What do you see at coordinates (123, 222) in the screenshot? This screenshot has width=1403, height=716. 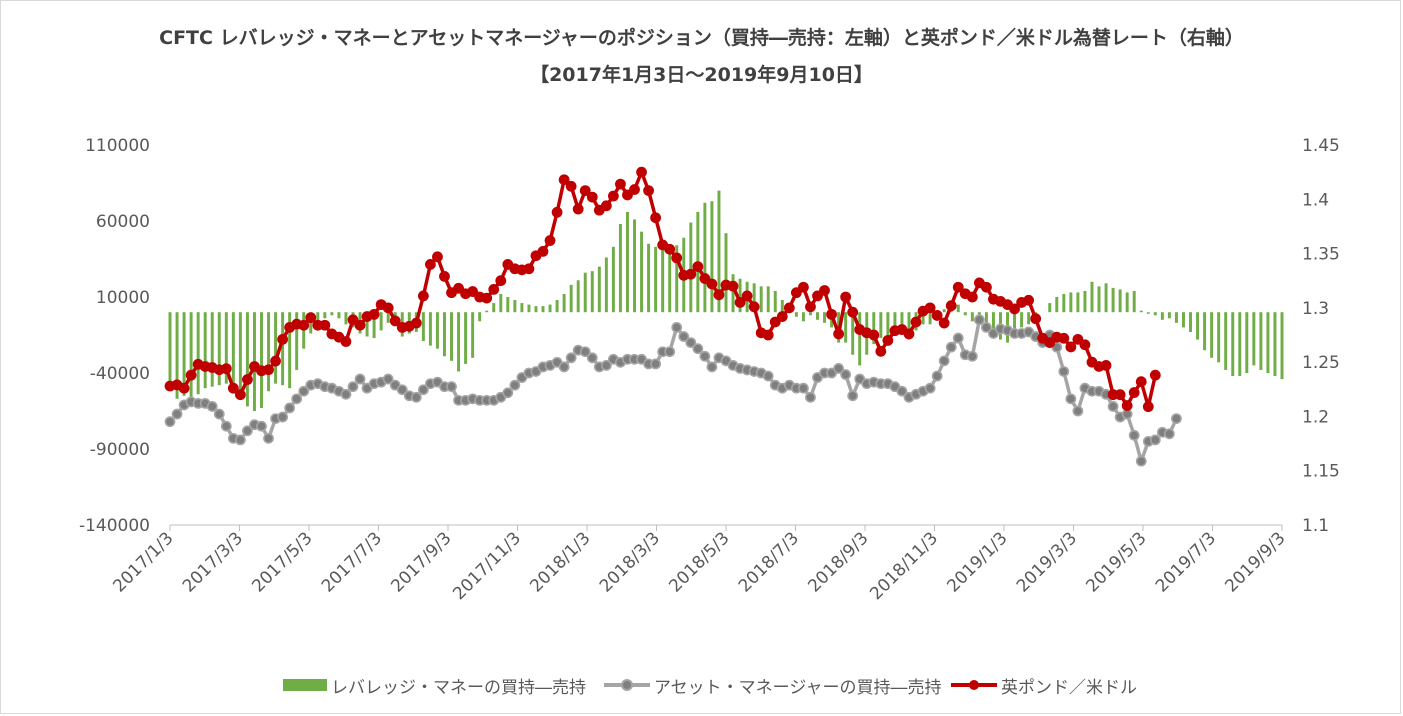 I see `y-left-tick-label: 60000` at bounding box center [123, 222].